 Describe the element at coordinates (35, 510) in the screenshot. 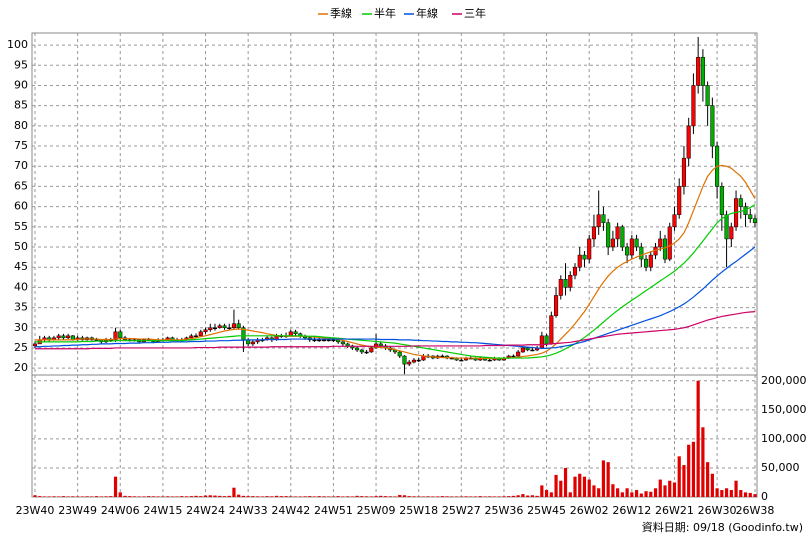

I see `x-tick-label: 23W40` at that location.